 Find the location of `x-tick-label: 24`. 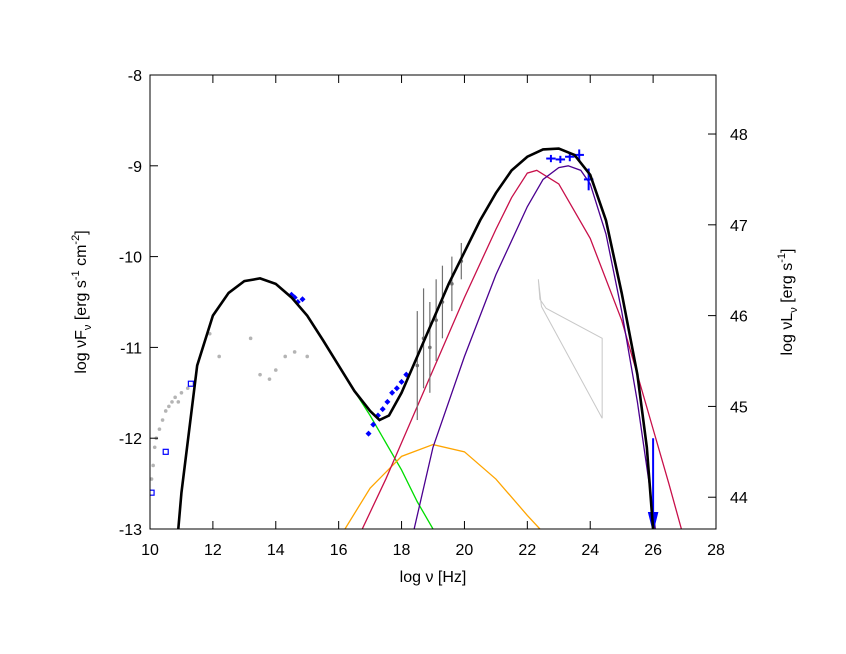

x-tick-label: 24 is located at coordinates (590, 550).